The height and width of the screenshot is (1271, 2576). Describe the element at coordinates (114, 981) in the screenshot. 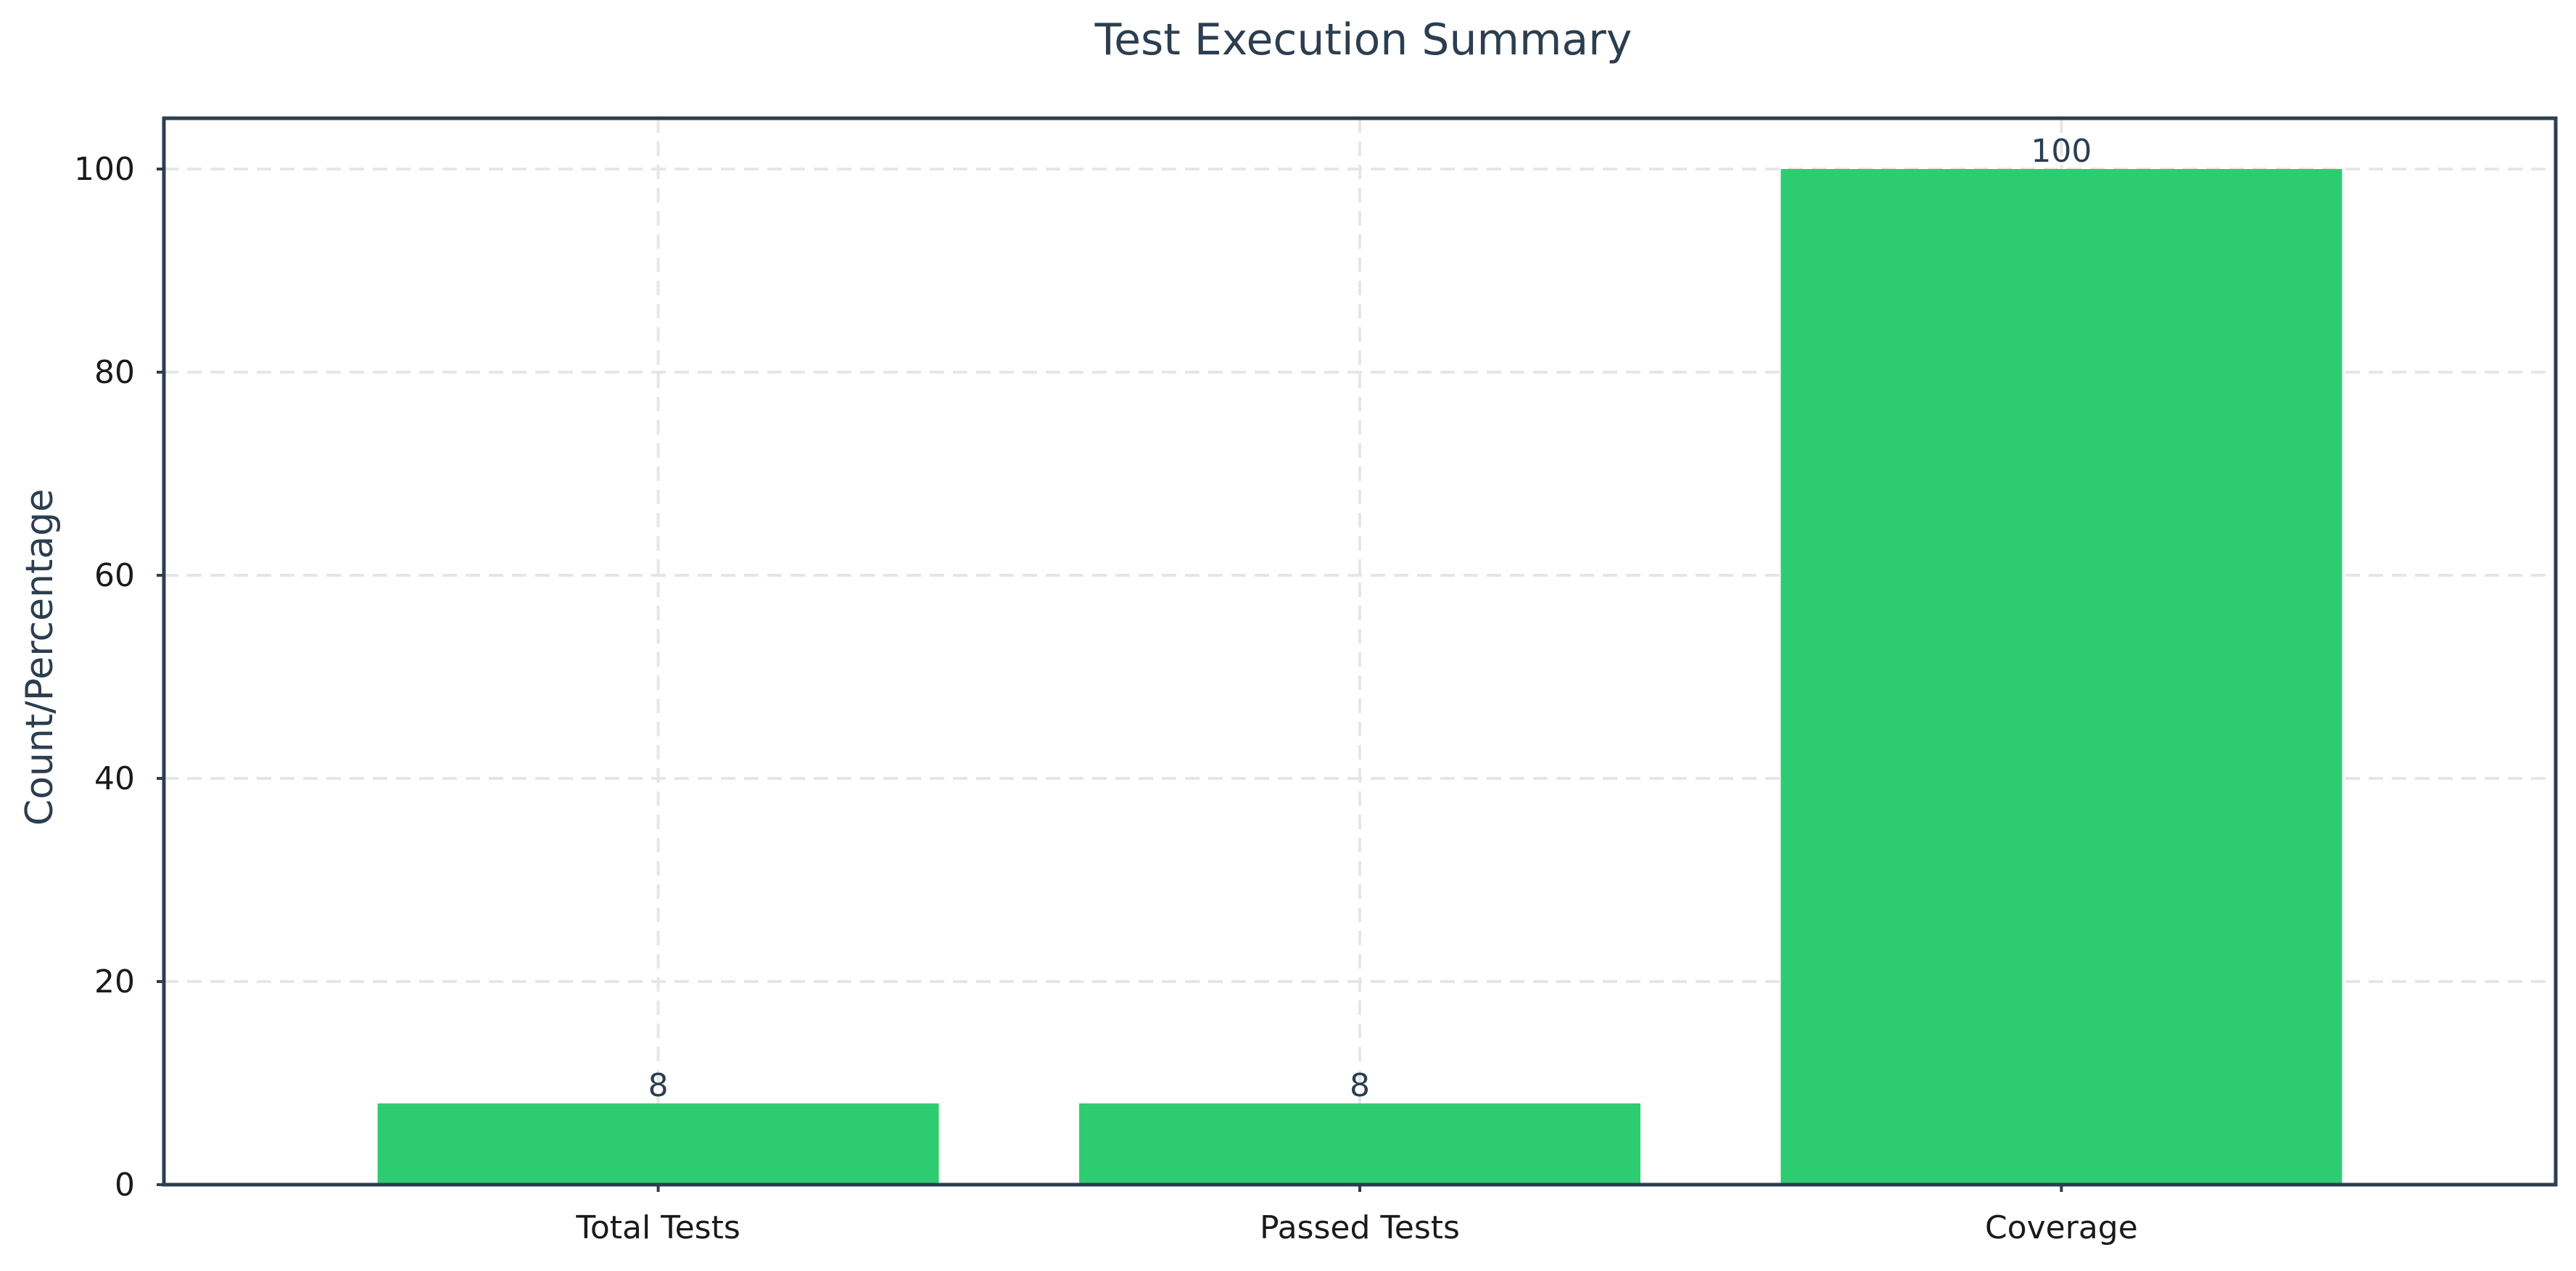

I see `y-tick-label: 20` at that location.